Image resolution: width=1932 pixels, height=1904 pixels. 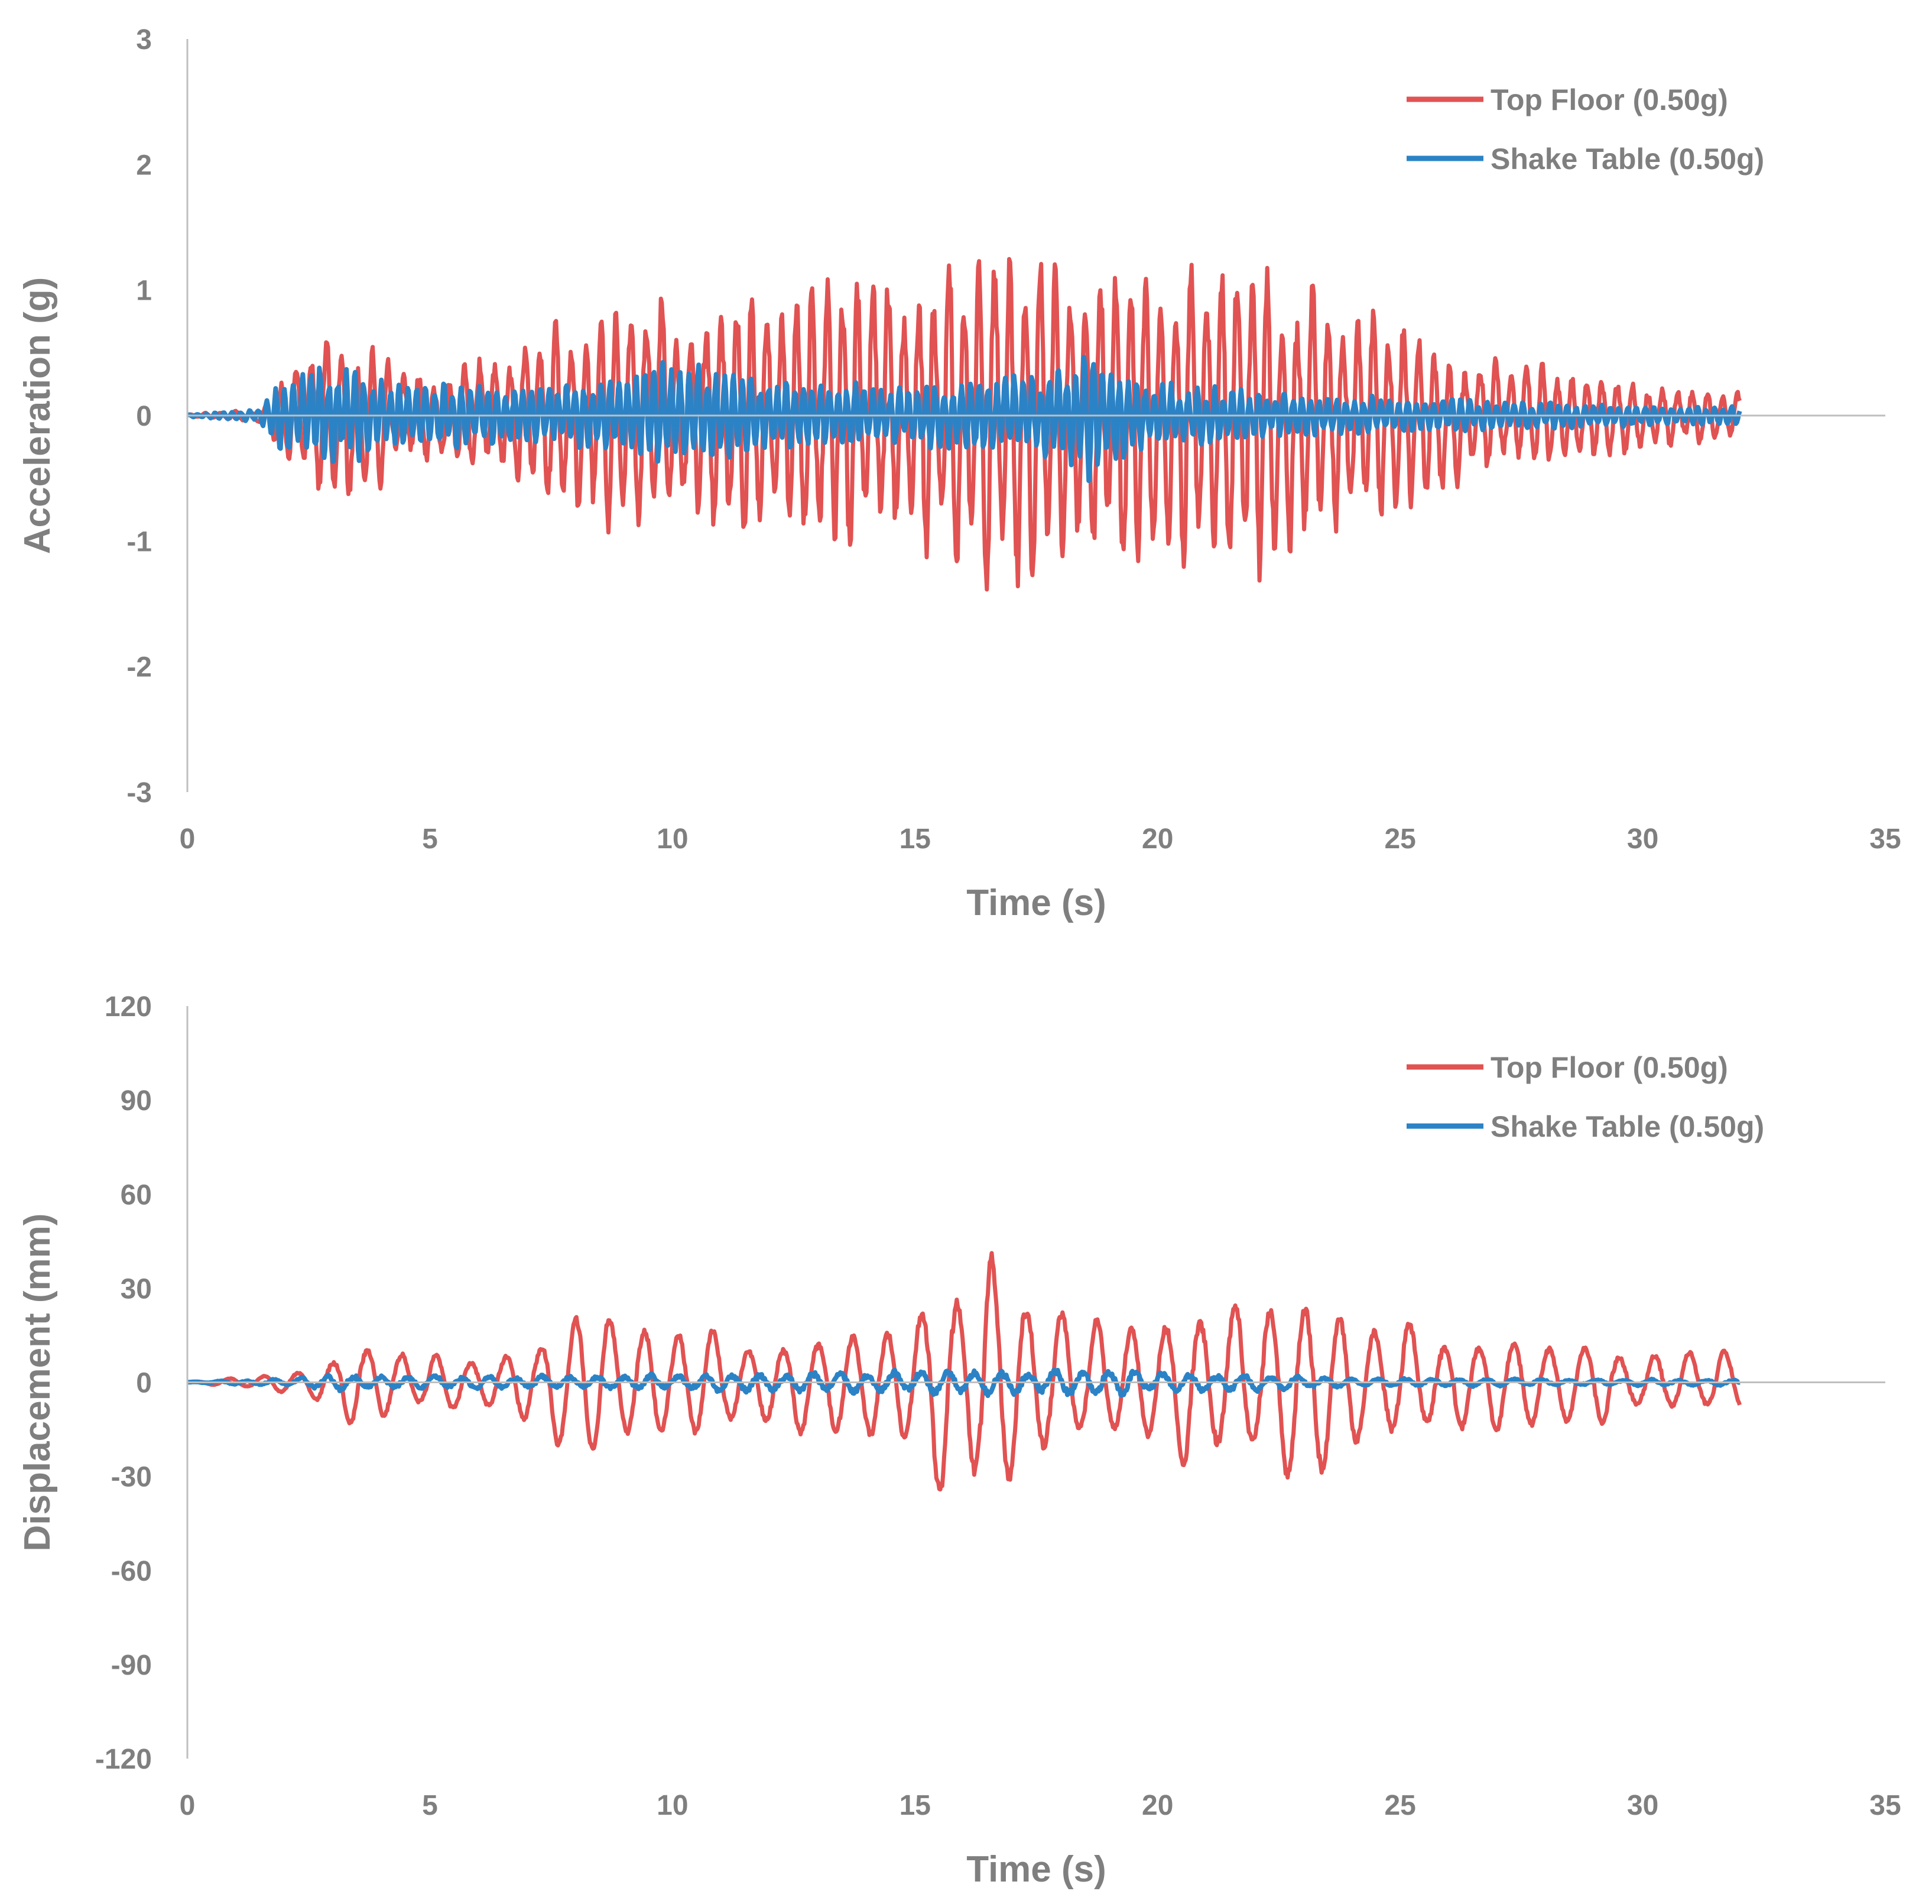 What do you see at coordinates (1585, 1097) in the screenshot?
I see `displacement-legend: Top Floor (0.50g) Shake Table (0.50g)` at bounding box center [1585, 1097].